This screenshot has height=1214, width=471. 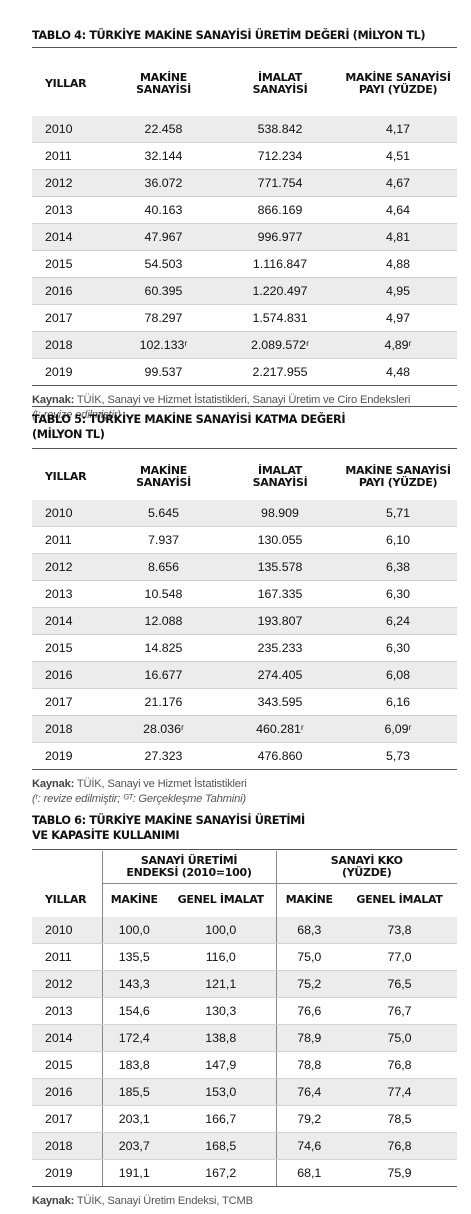 What do you see at coordinates (163, 702) in the screenshot?
I see `value-cell: 21.176` at bounding box center [163, 702].